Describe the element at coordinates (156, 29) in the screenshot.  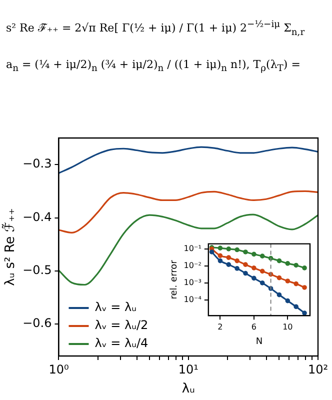
I see `text: s² Re ℱ̃₊₊ = 2√π Re[ Γ(½ + iμ) / Γ(1 + iμ) 2$^{−½−iμ}$ Σ$_{n,r}$` at that location.